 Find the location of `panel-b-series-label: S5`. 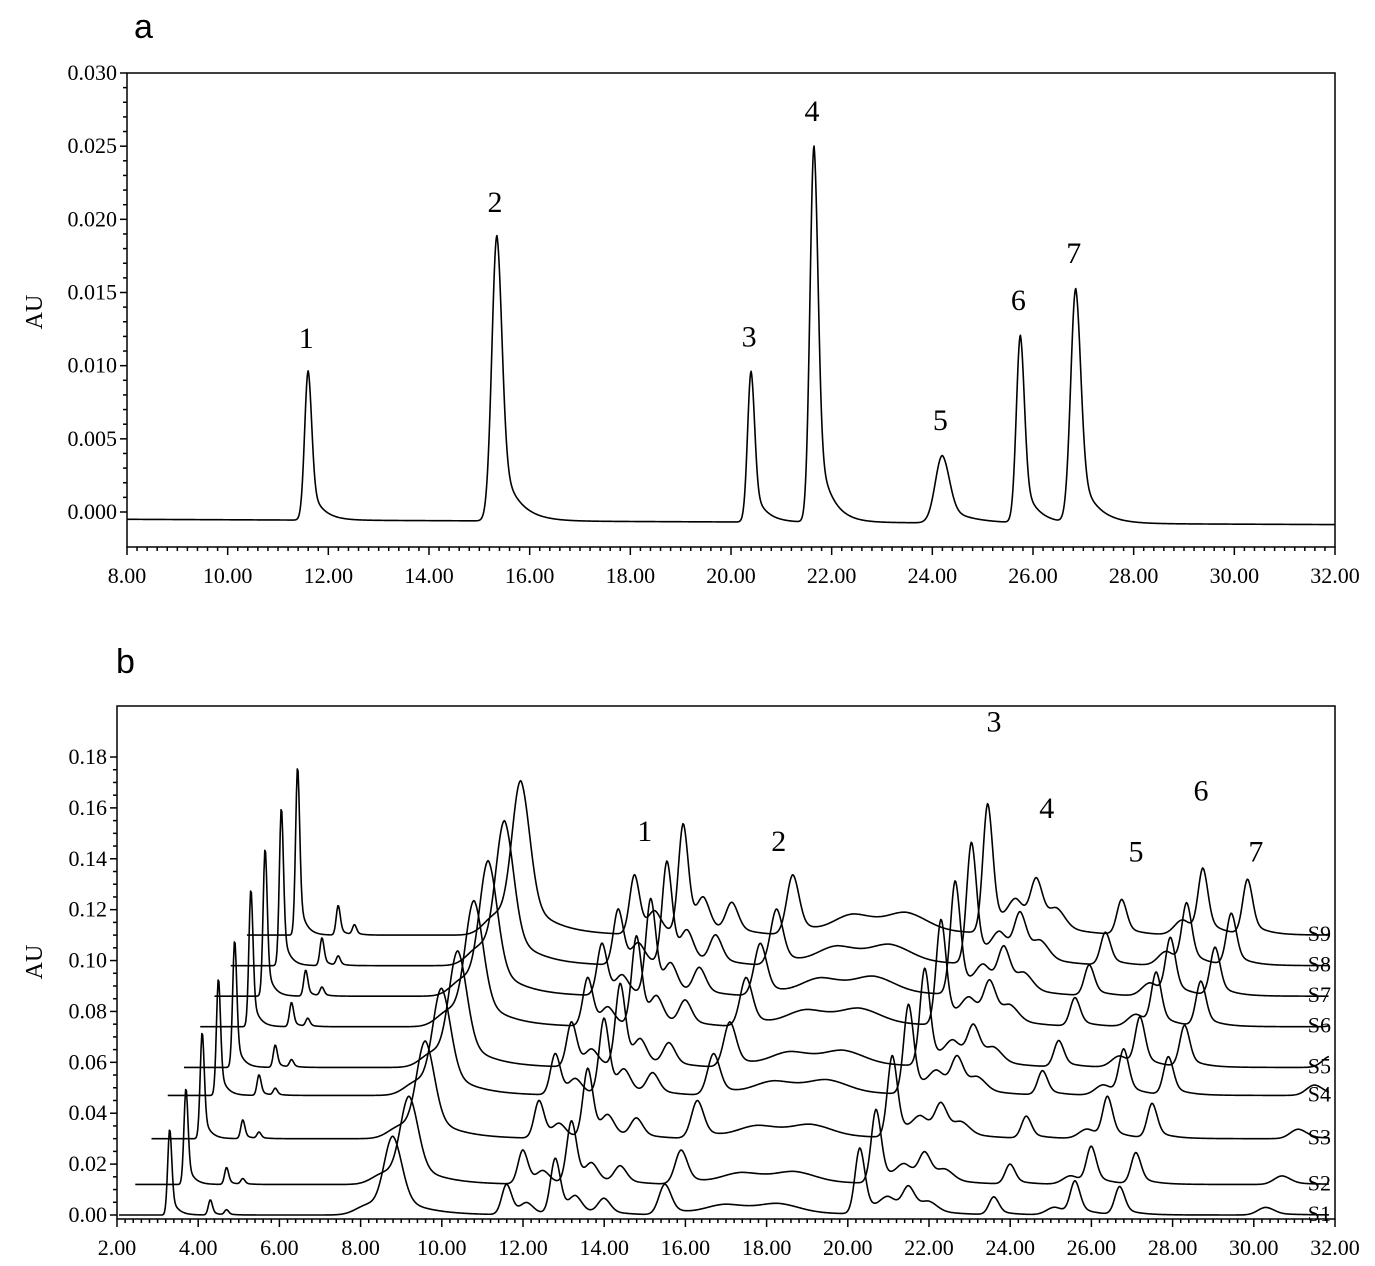

panel-b-series-label: S5 is located at coordinates (1319, 1065).